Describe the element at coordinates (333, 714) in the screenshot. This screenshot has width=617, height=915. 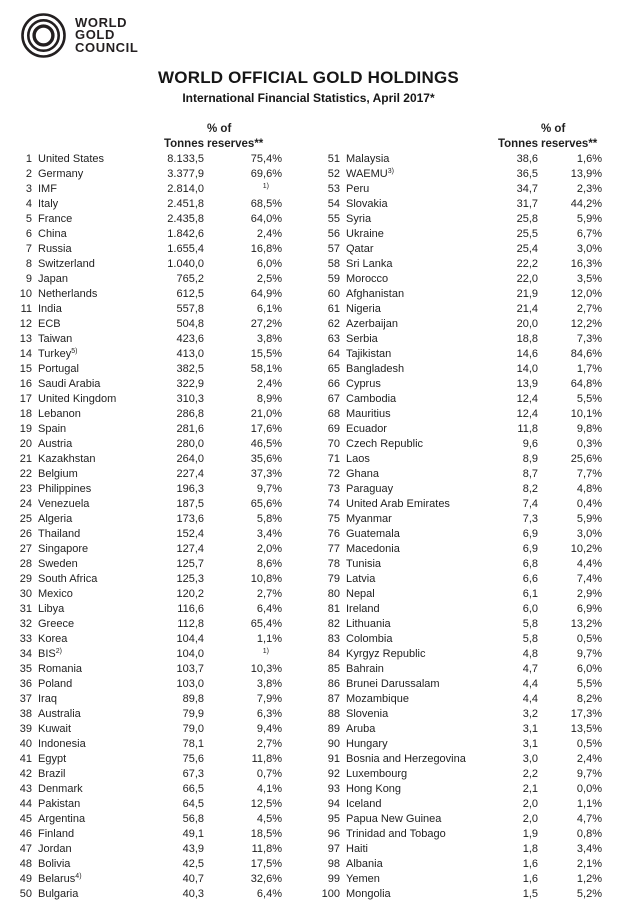
I see `row-rank: 88` at that location.